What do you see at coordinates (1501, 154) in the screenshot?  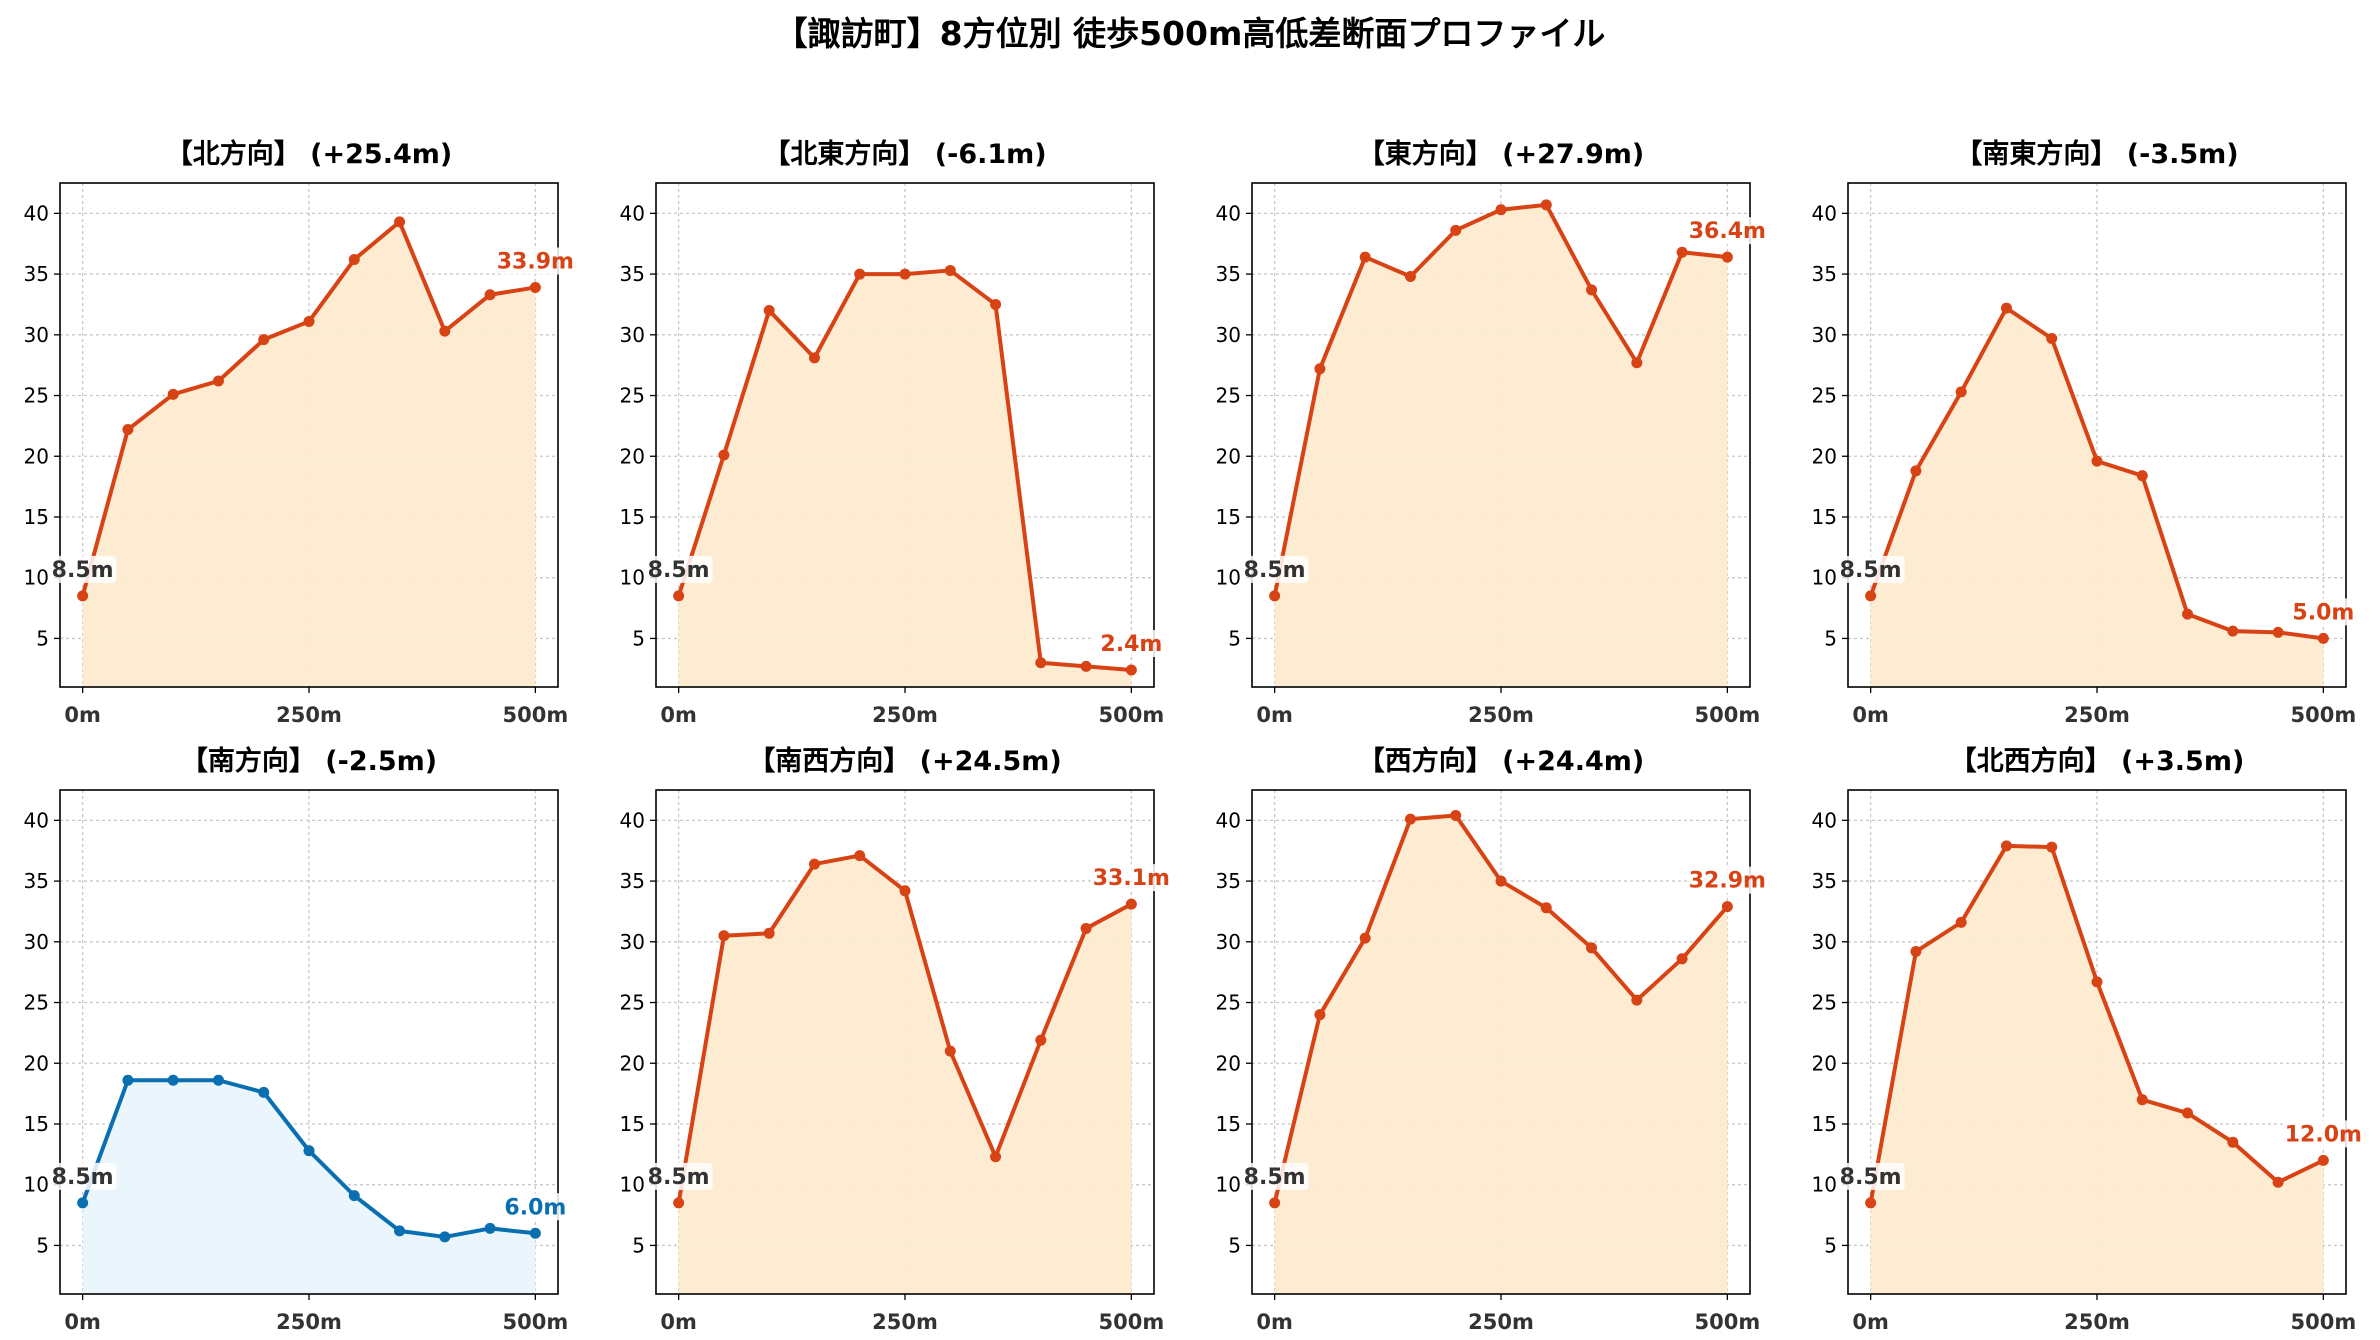 I see `panel-title: 【東方向】 (+27.9m)` at bounding box center [1501, 154].